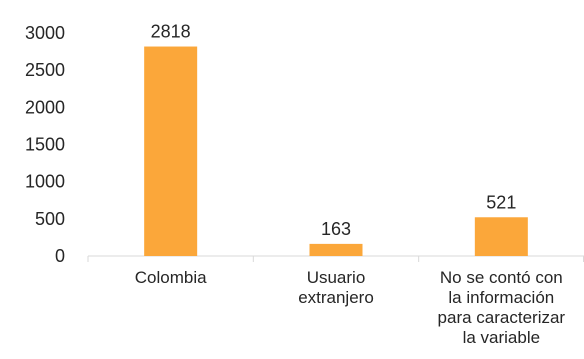 The image size is (584, 359). What do you see at coordinates (171, 32) in the screenshot?
I see `data-label: 2818` at bounding box center [171, 32].